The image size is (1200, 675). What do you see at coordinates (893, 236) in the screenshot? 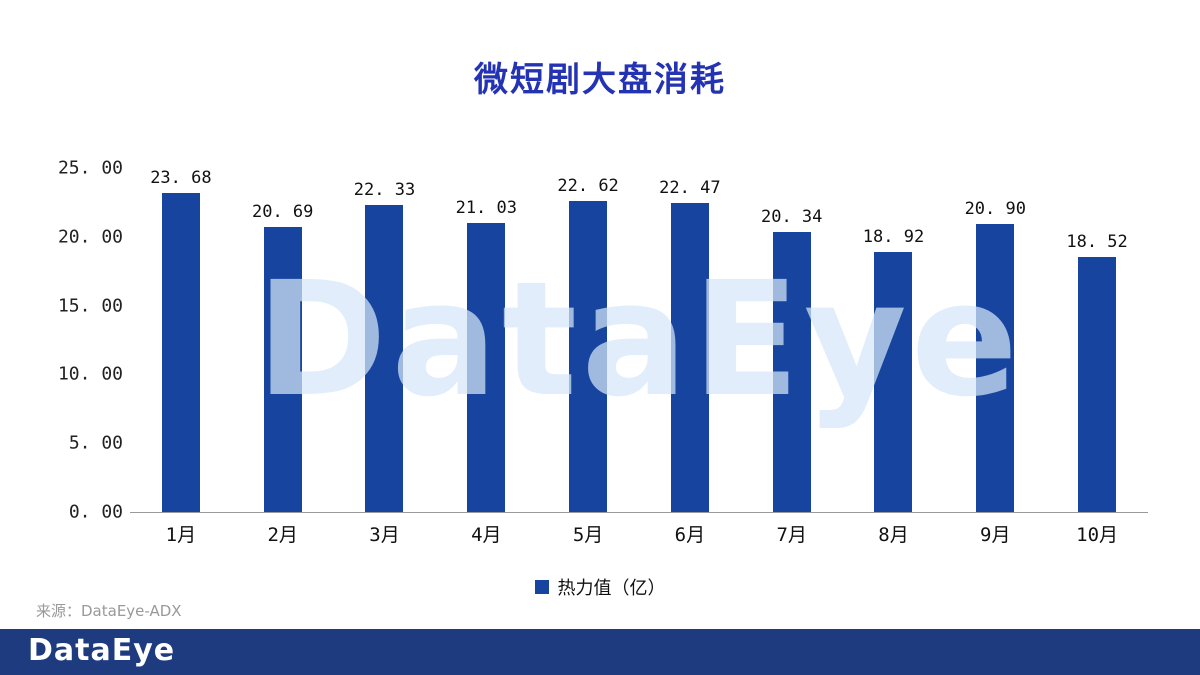
I see `bar-value-label: 18. 92` at bounding box center [893, 236].